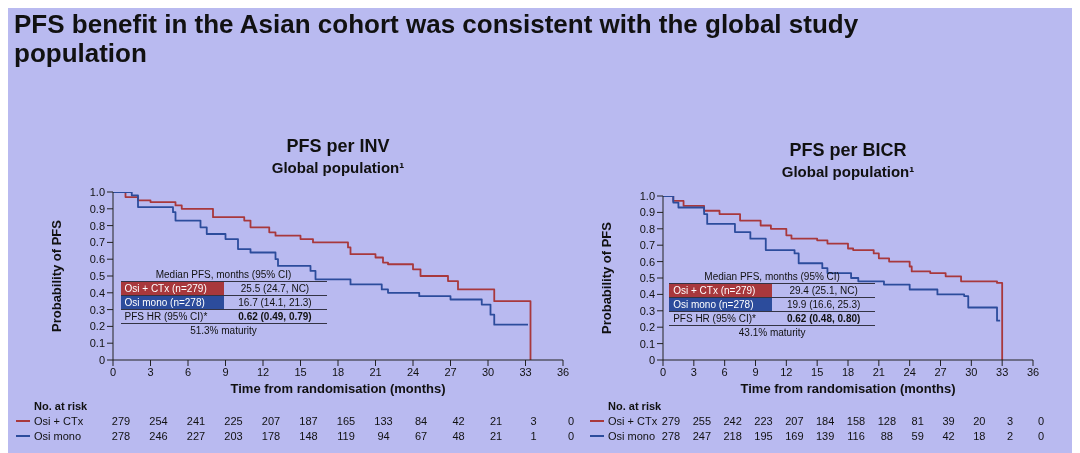 The height and width of the screenshot is (453, 1080). Describe the element at coordinates (848, 150) in the screenshot. I see `chart-title: PFS per BICR` at that location.